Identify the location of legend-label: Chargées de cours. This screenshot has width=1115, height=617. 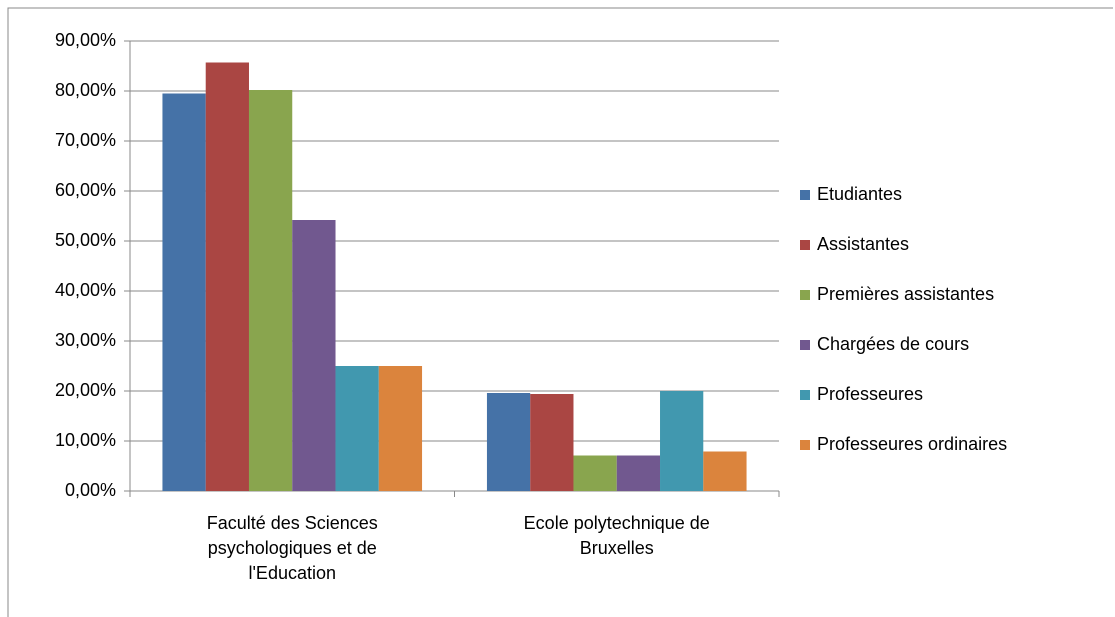
(893, 344).